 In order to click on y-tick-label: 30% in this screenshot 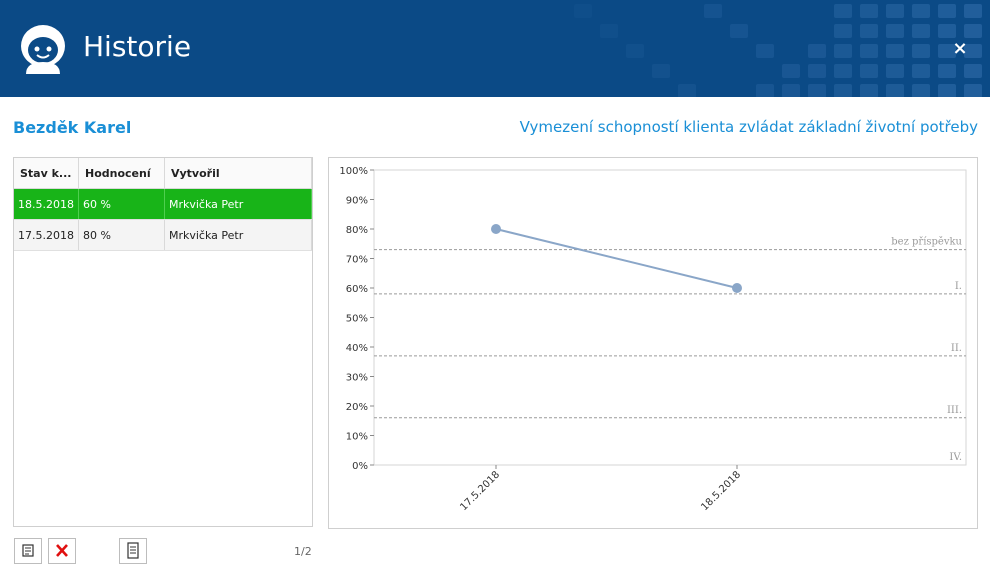, I will do `click(357, 378)`.